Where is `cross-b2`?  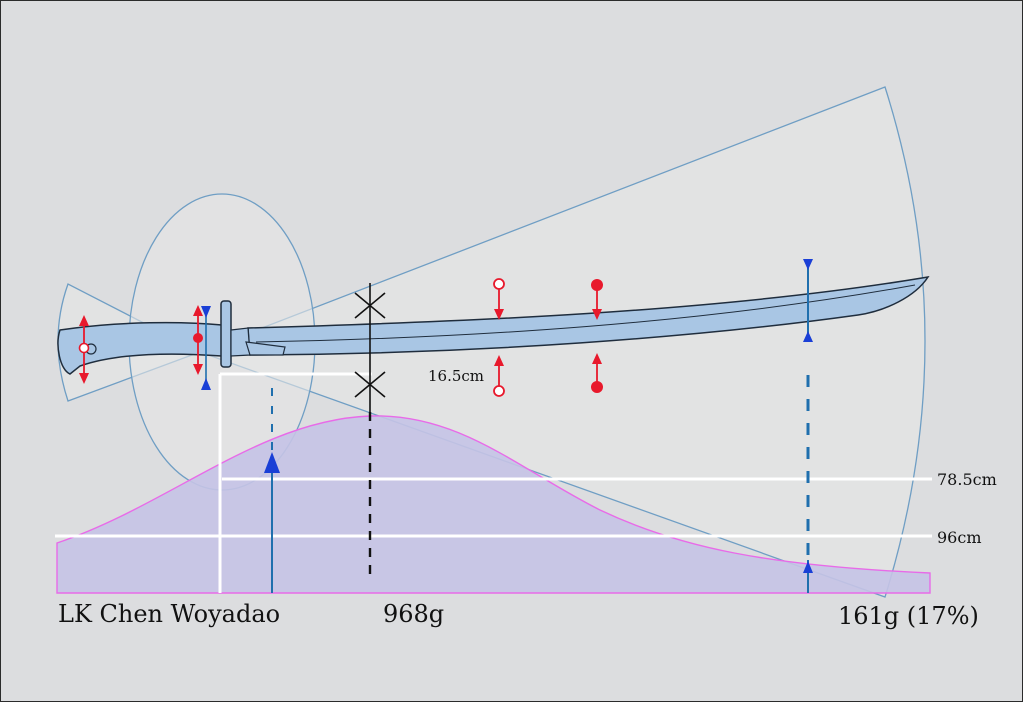 cross-b2 is located at coordinates (370, 384).